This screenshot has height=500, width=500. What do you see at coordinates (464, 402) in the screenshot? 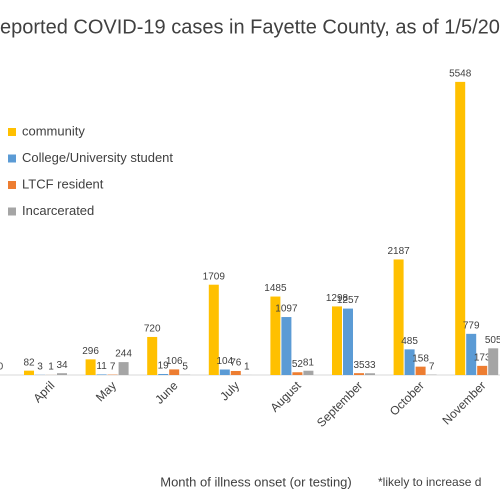
I see `x-tick-label: November` at bounding box center [464, 402].